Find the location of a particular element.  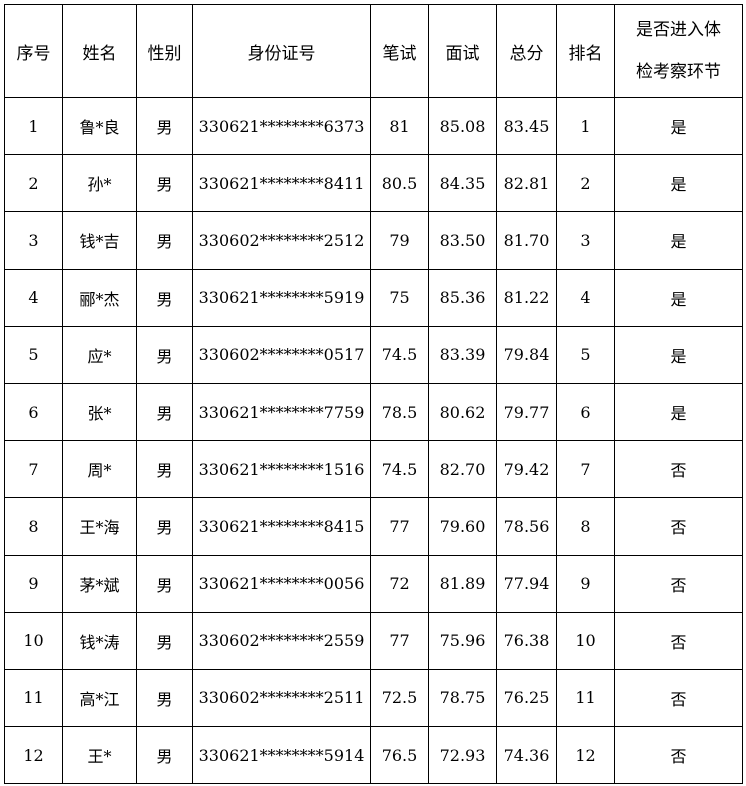

header-text: 姓名 is located at coordinates (99, 53).